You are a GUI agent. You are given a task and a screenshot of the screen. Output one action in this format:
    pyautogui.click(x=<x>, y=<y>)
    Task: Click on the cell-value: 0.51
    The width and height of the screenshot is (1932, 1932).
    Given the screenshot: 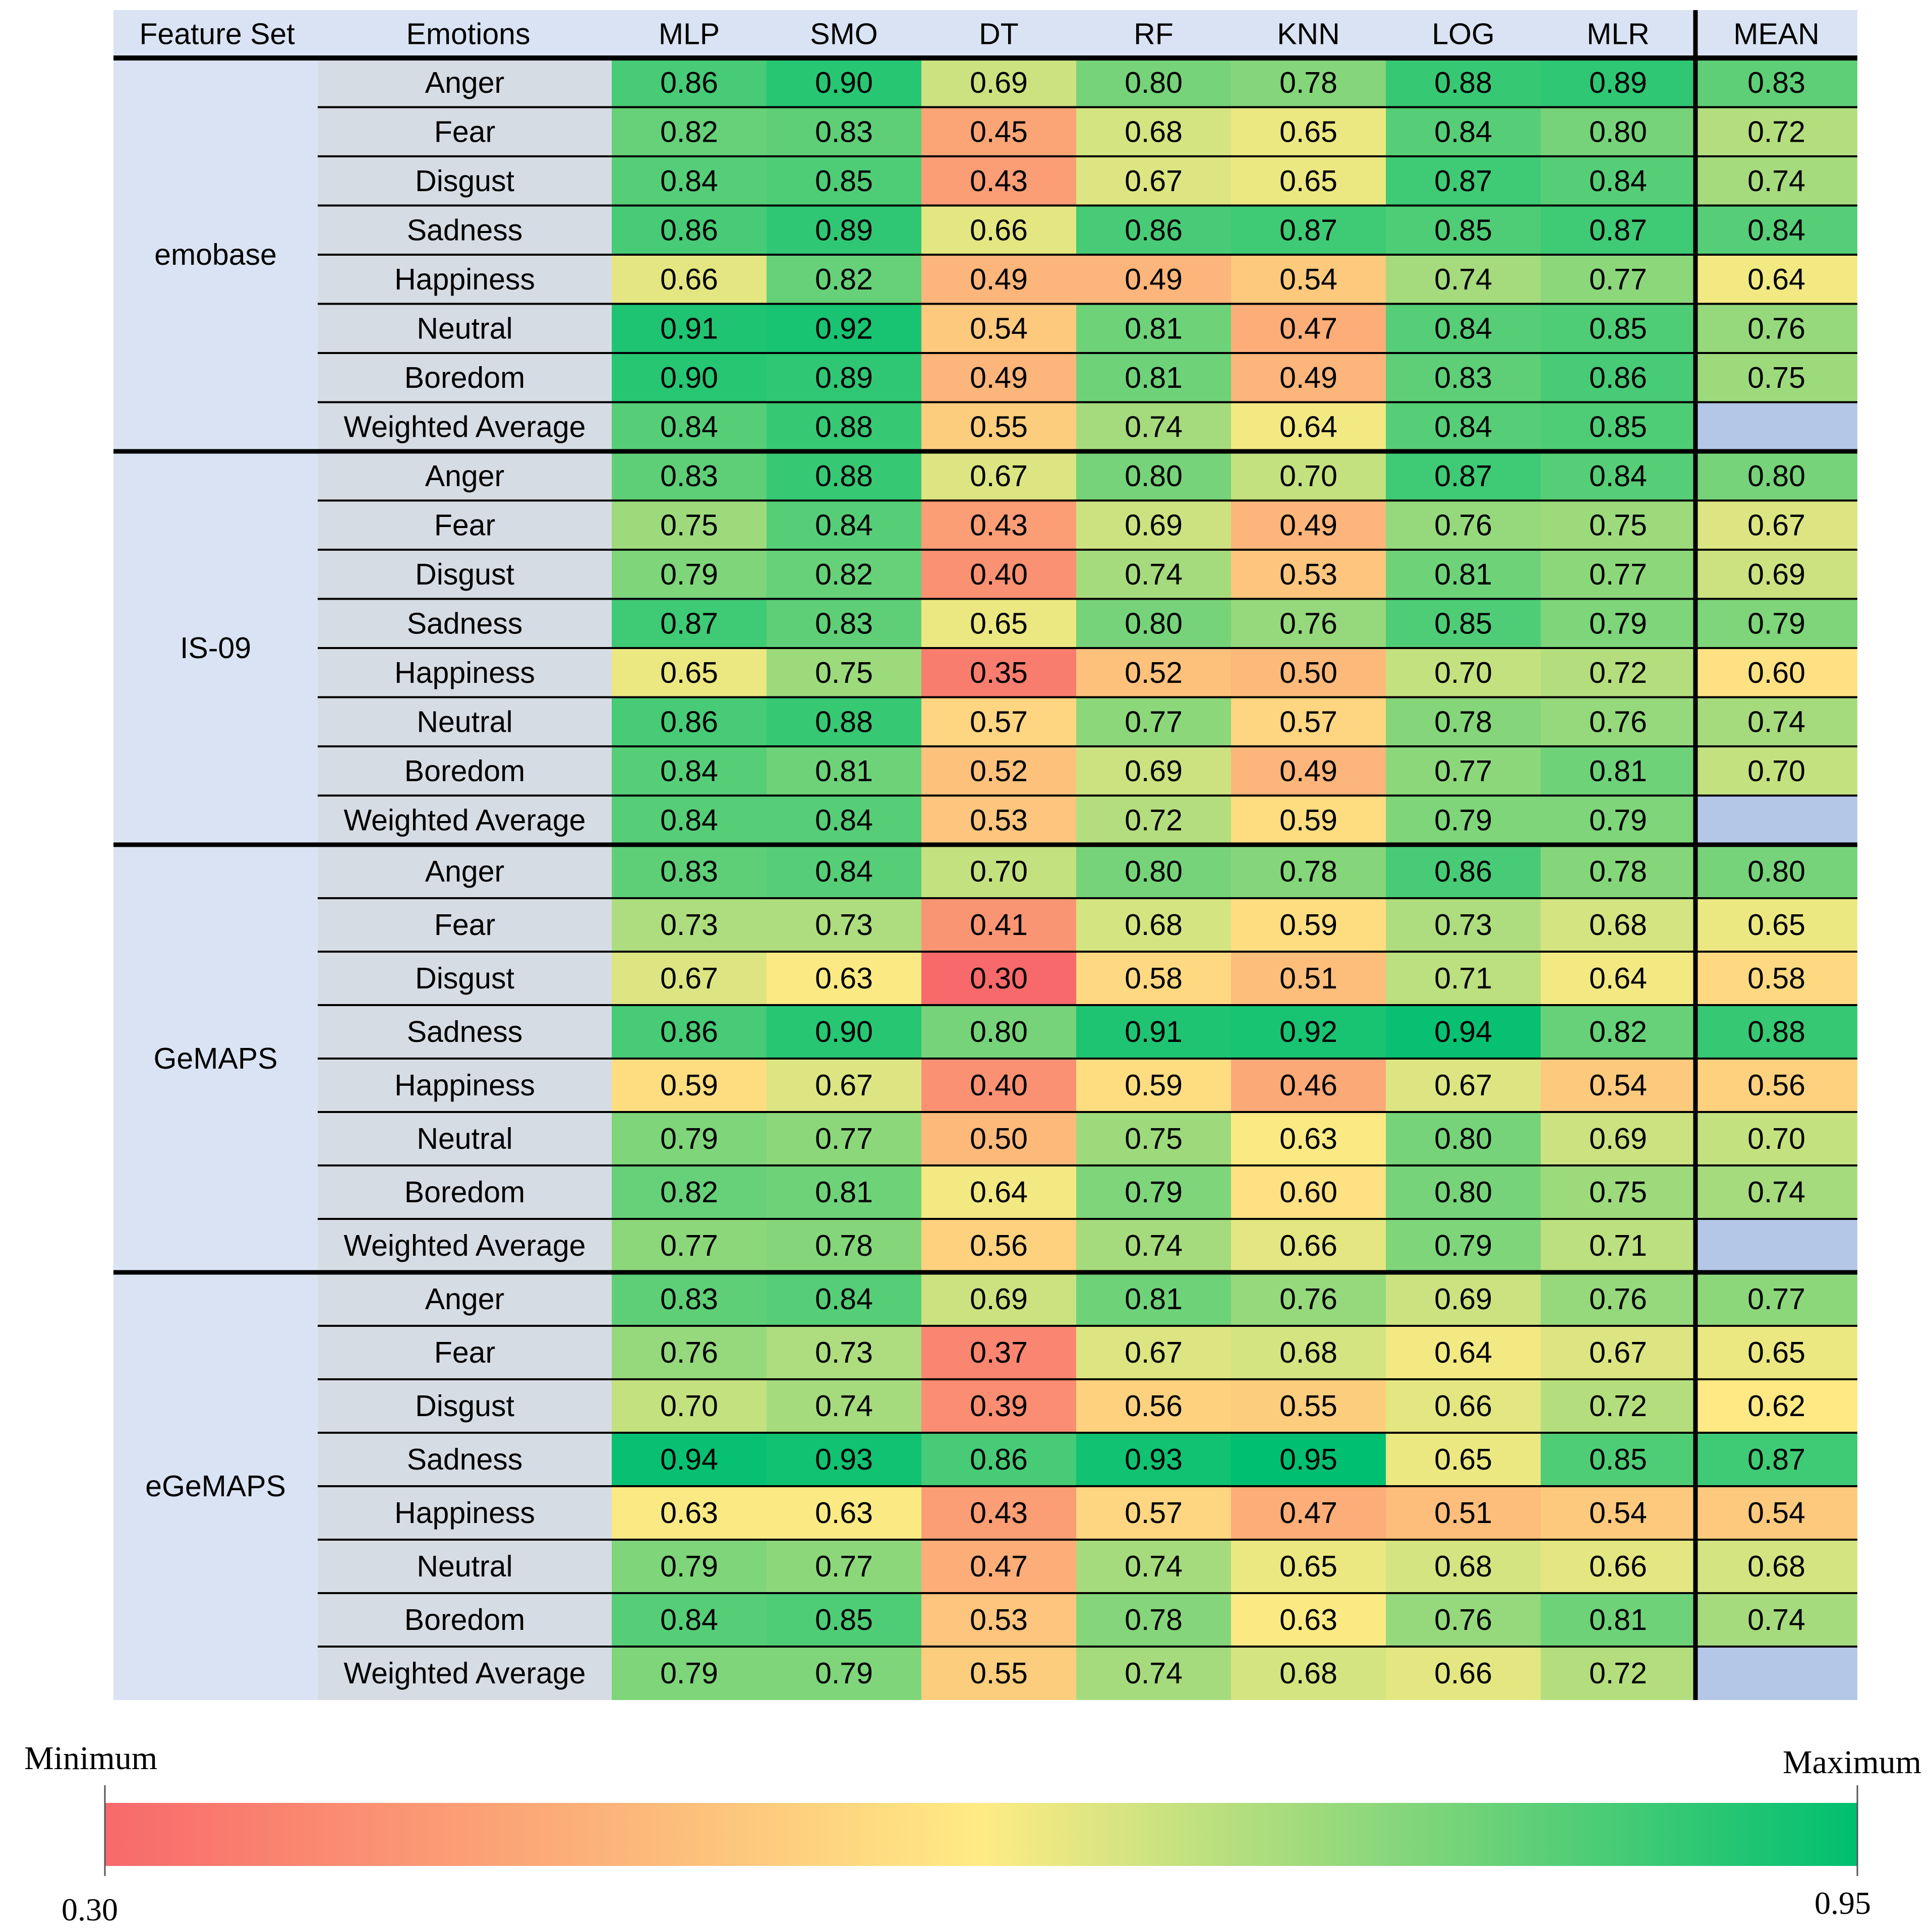 What is the action you would take?
    pyautogui.click(x=1463, y=1513)
    